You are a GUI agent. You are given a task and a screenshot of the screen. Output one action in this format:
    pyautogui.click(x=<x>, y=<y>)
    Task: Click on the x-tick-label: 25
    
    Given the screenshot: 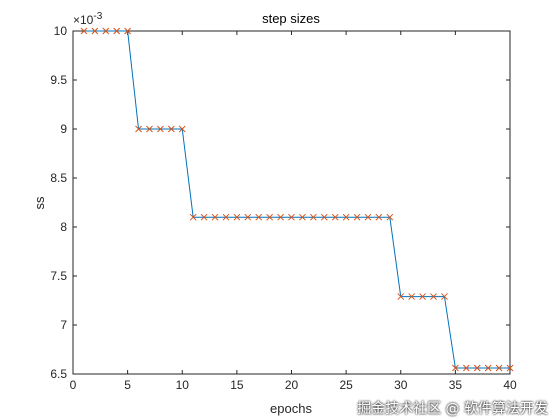 What is the action you would take?
    pyautogui.click(x=346, y=385)
    